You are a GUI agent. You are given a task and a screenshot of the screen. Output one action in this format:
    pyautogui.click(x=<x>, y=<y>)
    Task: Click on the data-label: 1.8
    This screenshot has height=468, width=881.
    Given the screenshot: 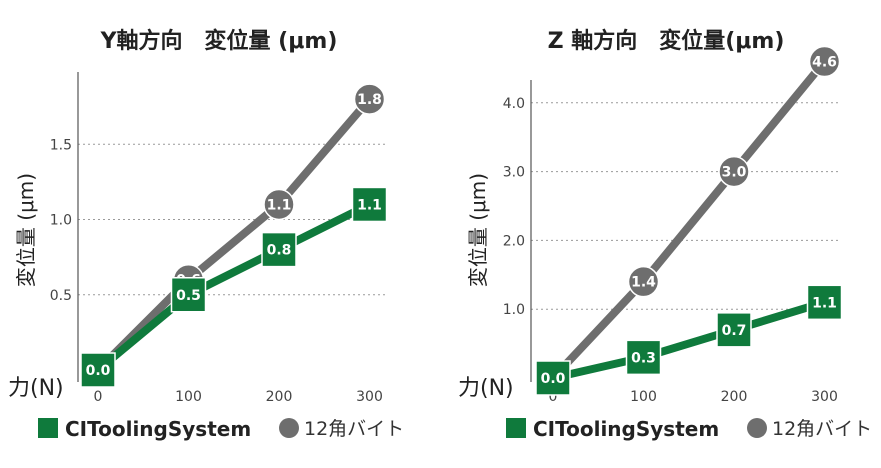 What is the action you would take?
    pyautogui.click(x=369, y=100)
    